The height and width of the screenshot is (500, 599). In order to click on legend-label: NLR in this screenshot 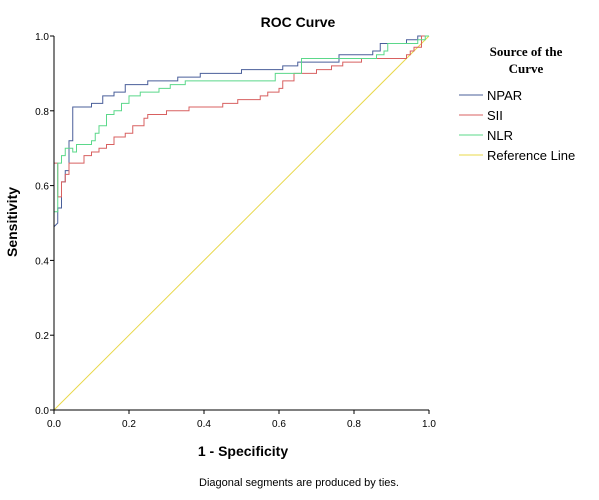, I will do `click(500, 135)`.